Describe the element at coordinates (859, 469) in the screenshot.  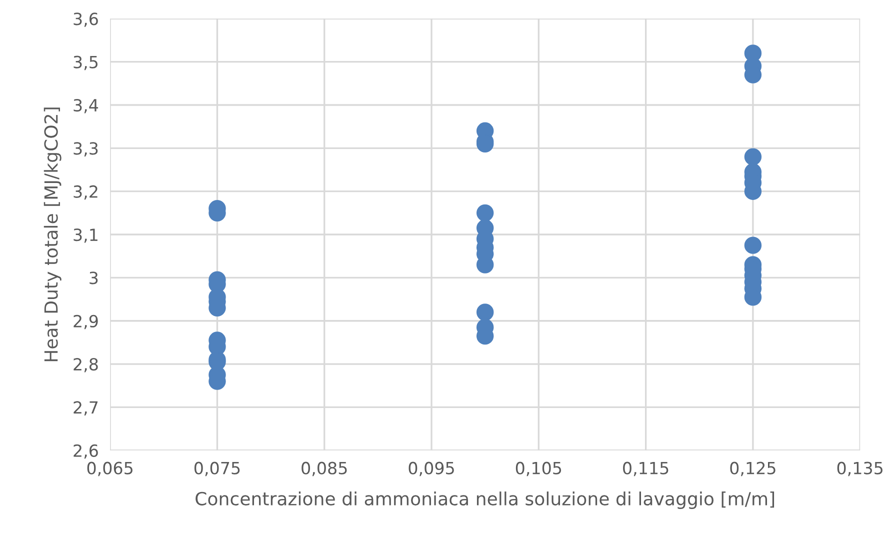
I see `x-tick-label: 0,135` at that location.